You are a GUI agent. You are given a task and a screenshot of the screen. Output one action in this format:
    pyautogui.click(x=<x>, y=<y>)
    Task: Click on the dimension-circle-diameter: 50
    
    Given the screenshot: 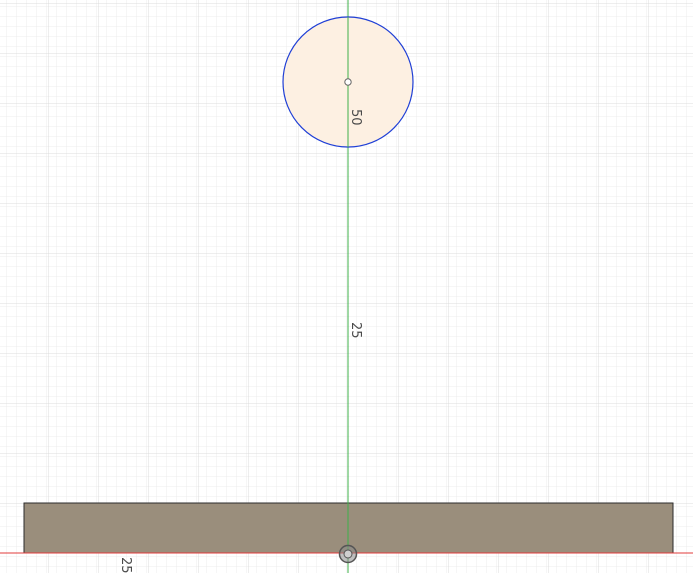 What is the action you would take?
    pyautogui.click(x=355, y=117)
    